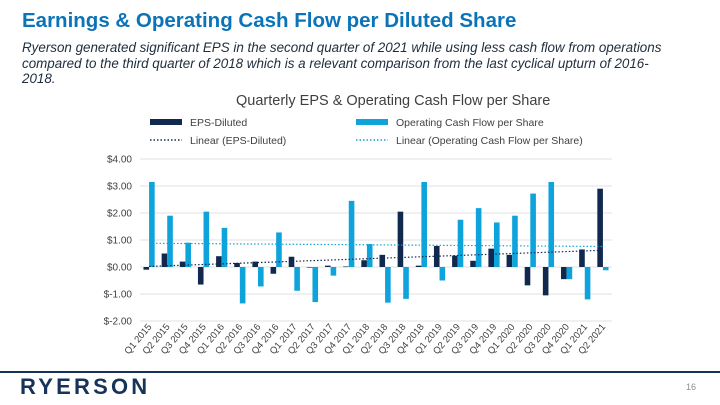 Image resolution: width=720 pixels, height=405 pixels. I want to click on page-number: 16, so click(690, 387).